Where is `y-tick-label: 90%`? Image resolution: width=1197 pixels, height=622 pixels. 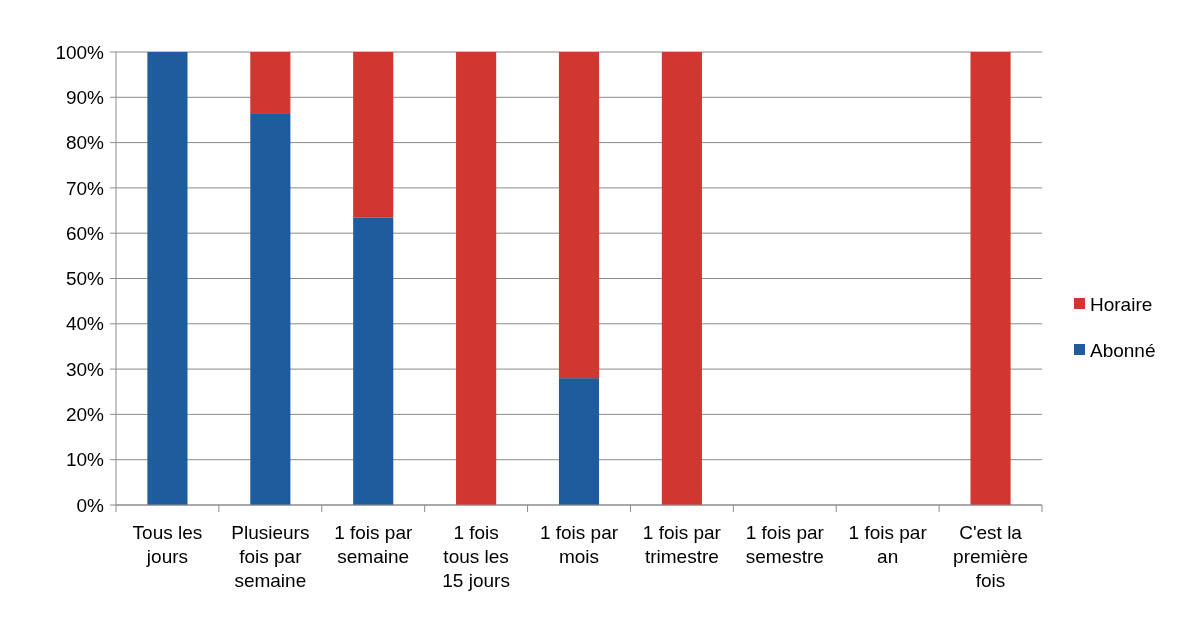 y-tick-label: 90% is located at coordinates (85, 97).